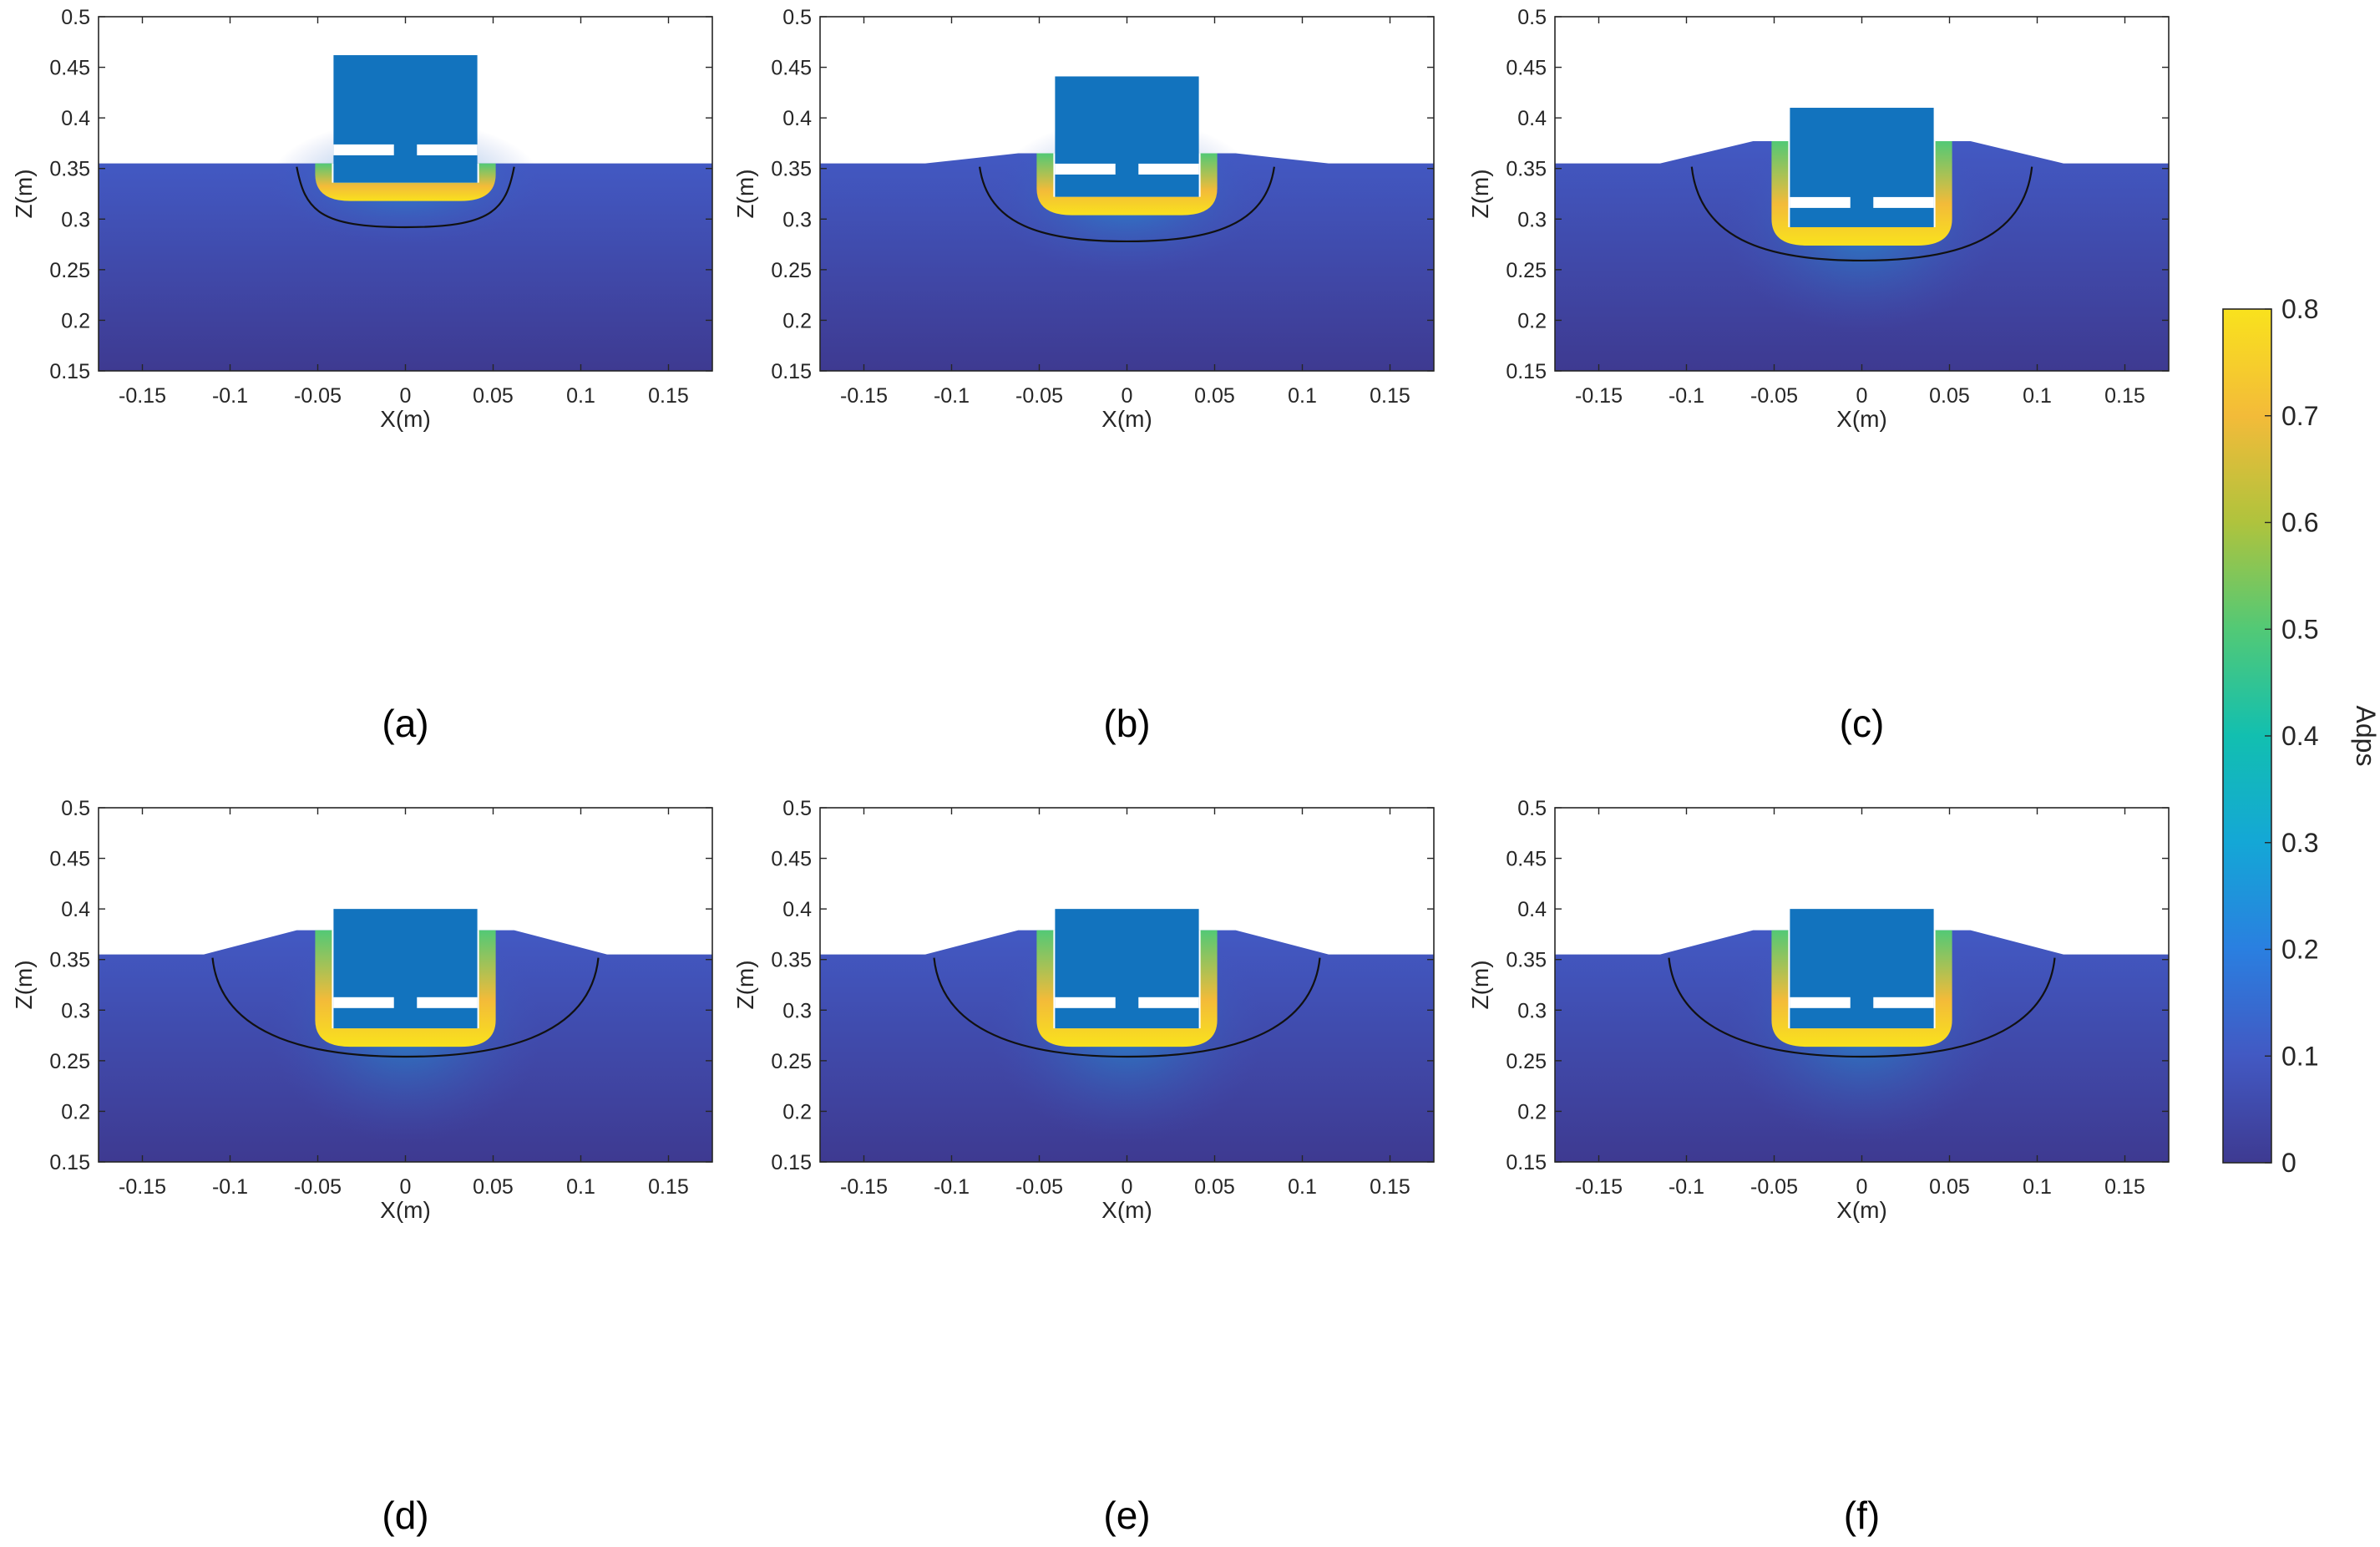 The image size is (2380, 1547). What do you see at coordinates (405, 1515) in the screenshot?
I see `panel-caption: (d)` at bounding box center [405, 1515].